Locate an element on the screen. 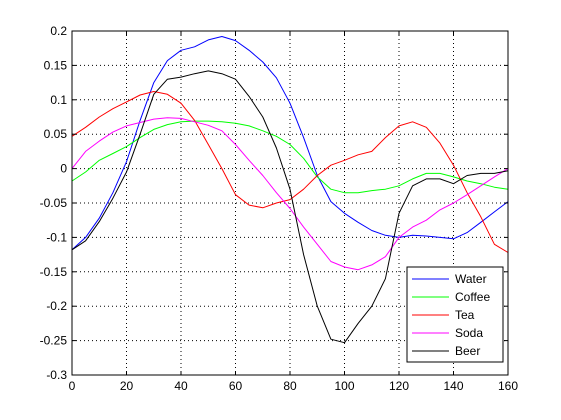  x-tick-label: 80 is located at coordinates (290, 386).